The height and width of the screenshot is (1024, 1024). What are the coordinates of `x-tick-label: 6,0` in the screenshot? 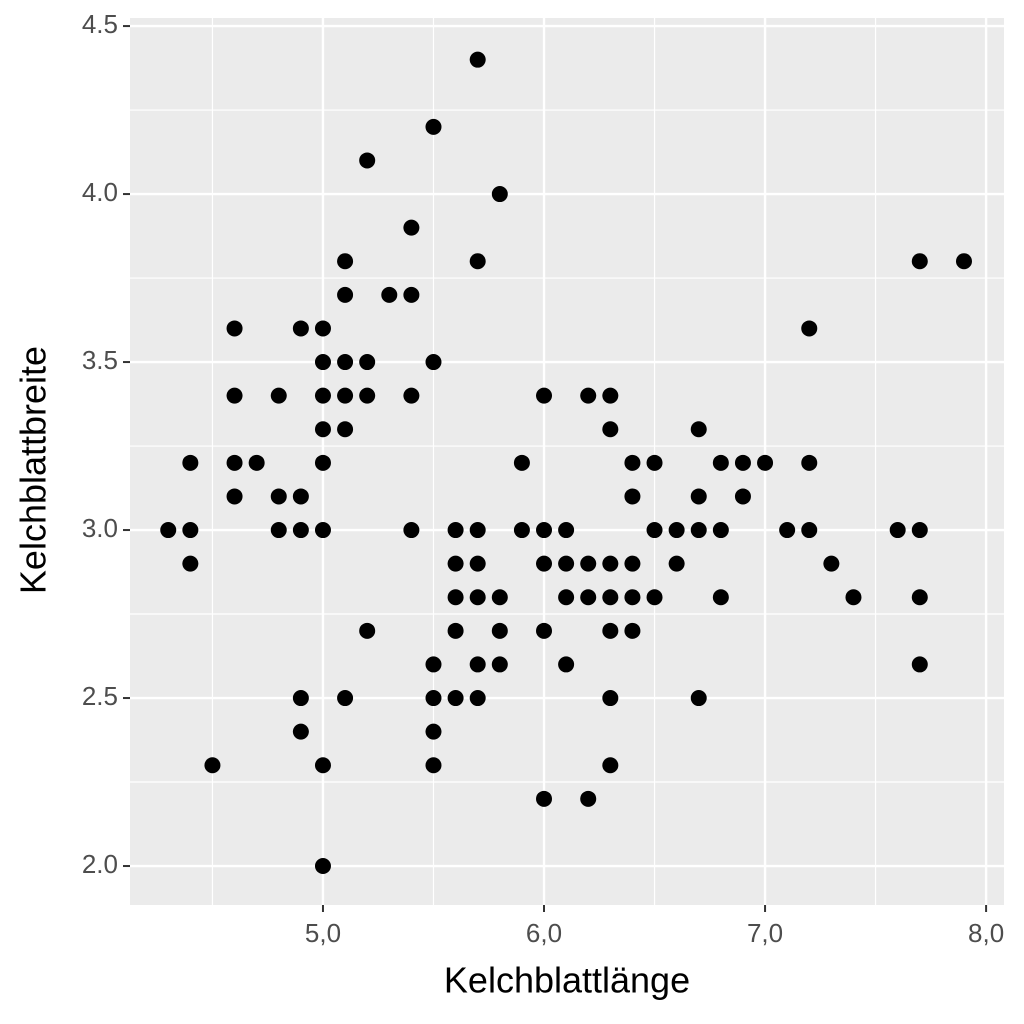 It's located at (544, 933).